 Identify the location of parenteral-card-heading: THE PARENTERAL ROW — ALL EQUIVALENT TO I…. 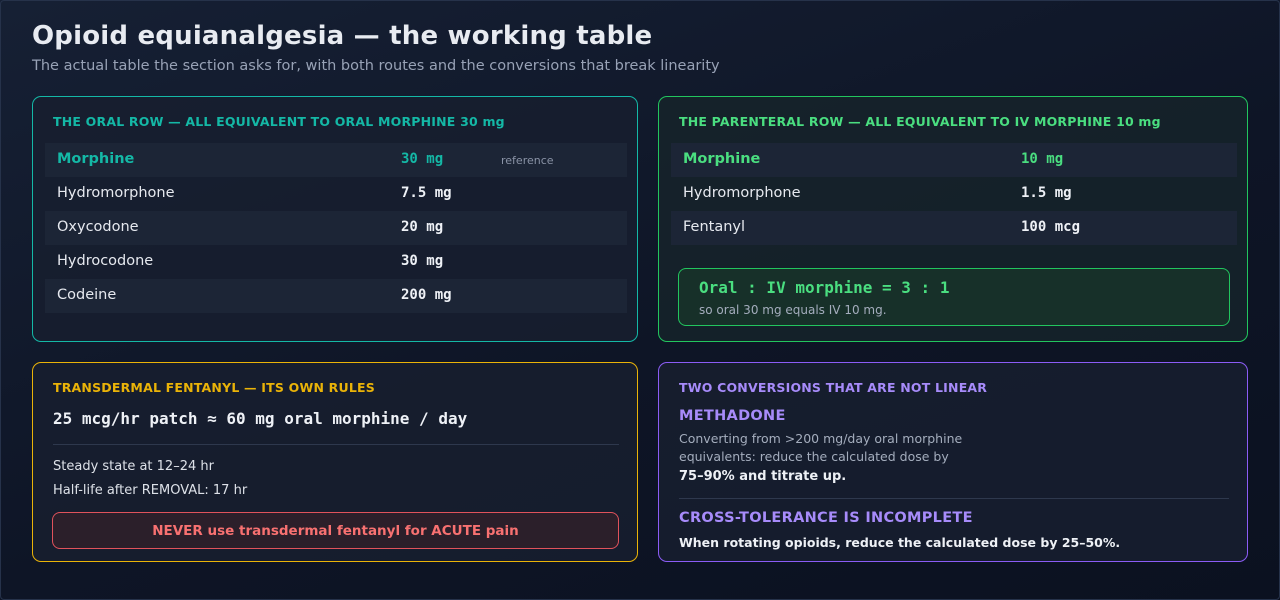
(920, 121).